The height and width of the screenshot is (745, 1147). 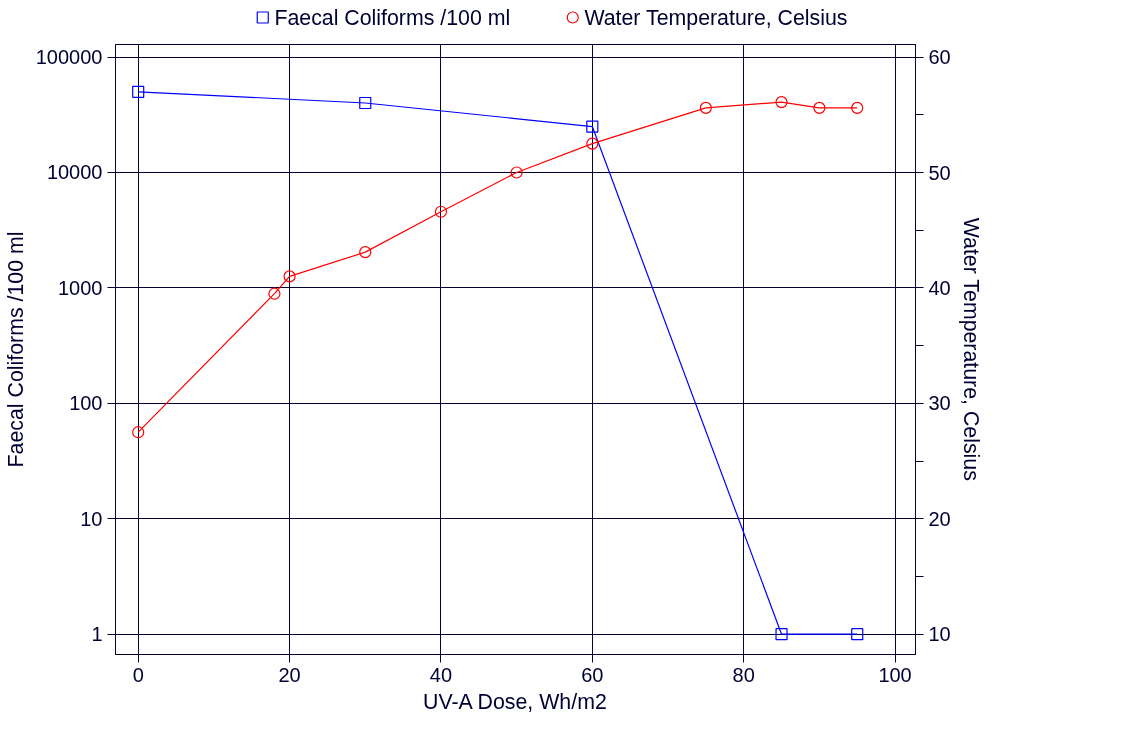 I want to click on x-tick-label: 80, so click(x=743, y=674).